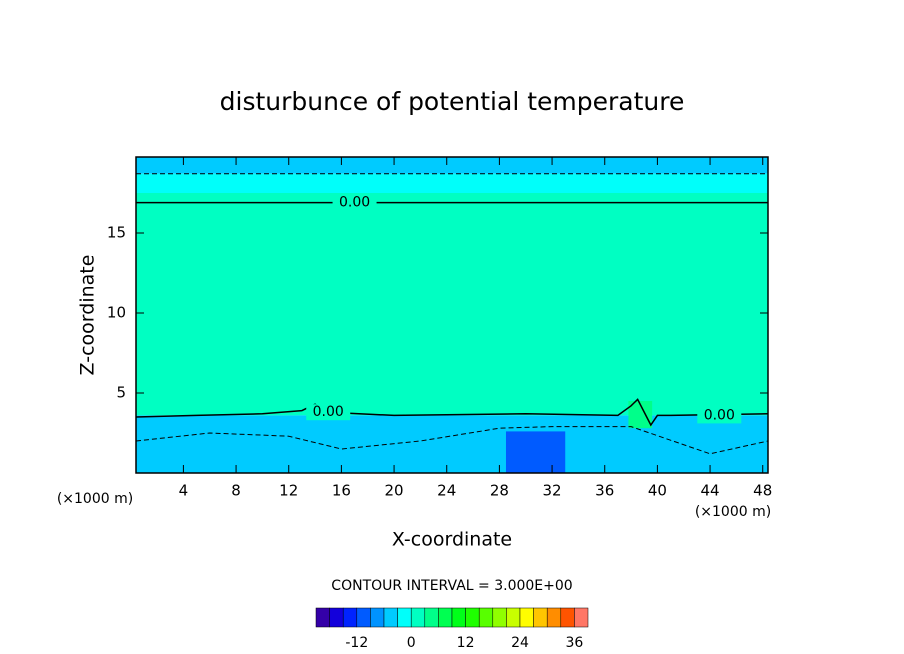  Describe the element at coordinates (499, 491) in the screenshot. I see `x-tick-label: 28` at that location.